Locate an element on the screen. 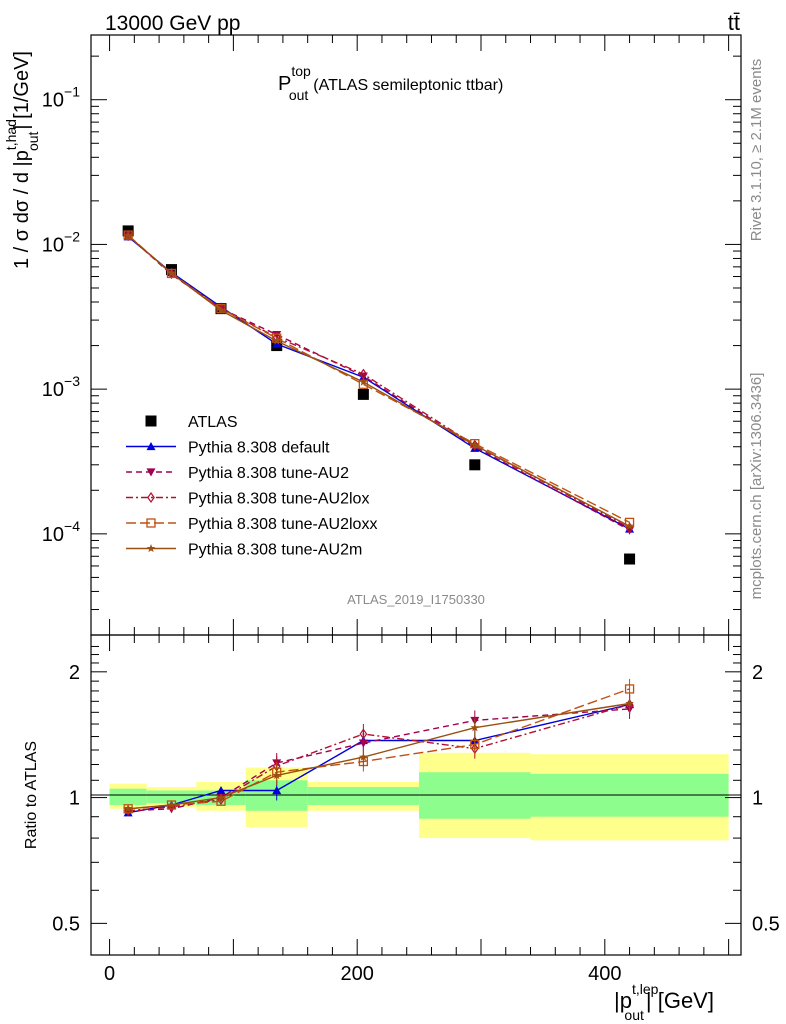 The width and height of the screenshot is (786, 1024). main-ytick-label: 10⁻⁴ is located at coordinates (61, 532).